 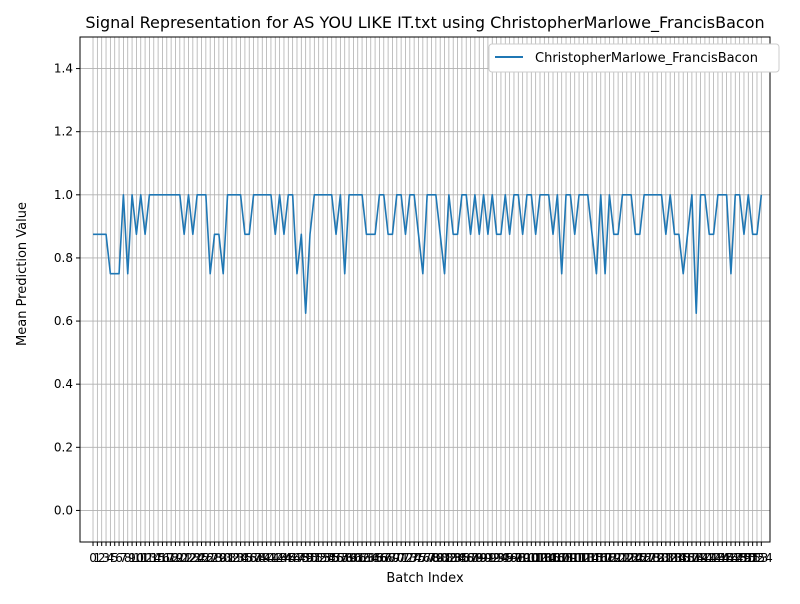 What do you see at coordinates (128, 558) in the screenshot?
I see `x-tick-label: 8` at bounding box center [128, 558].